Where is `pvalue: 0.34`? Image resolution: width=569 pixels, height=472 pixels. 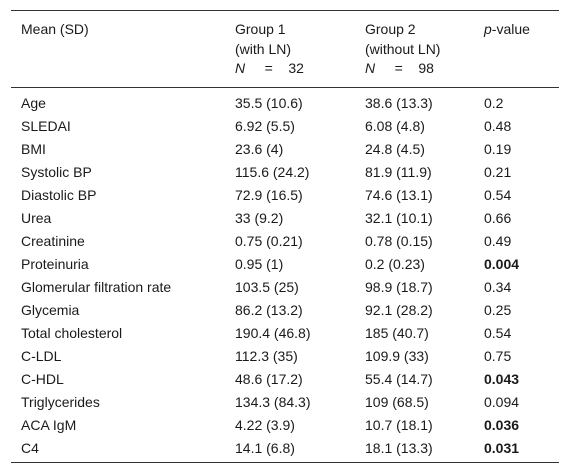 pvalue: 0.34 is located at coordinates (498, 286).